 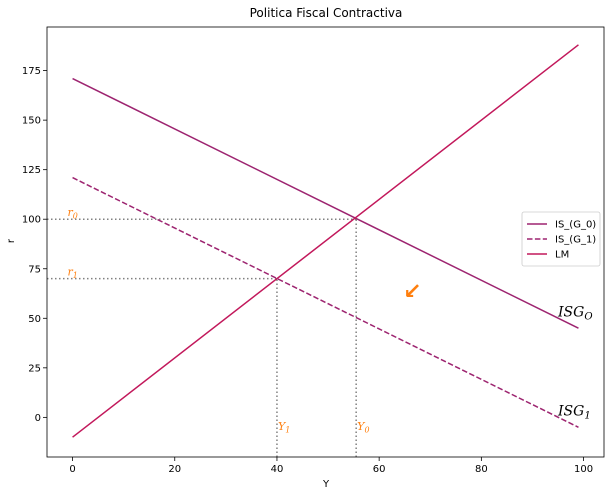 I want to click on legend: IS_(G_0) IS_(G_1) LM, so click(x=561, y=239).